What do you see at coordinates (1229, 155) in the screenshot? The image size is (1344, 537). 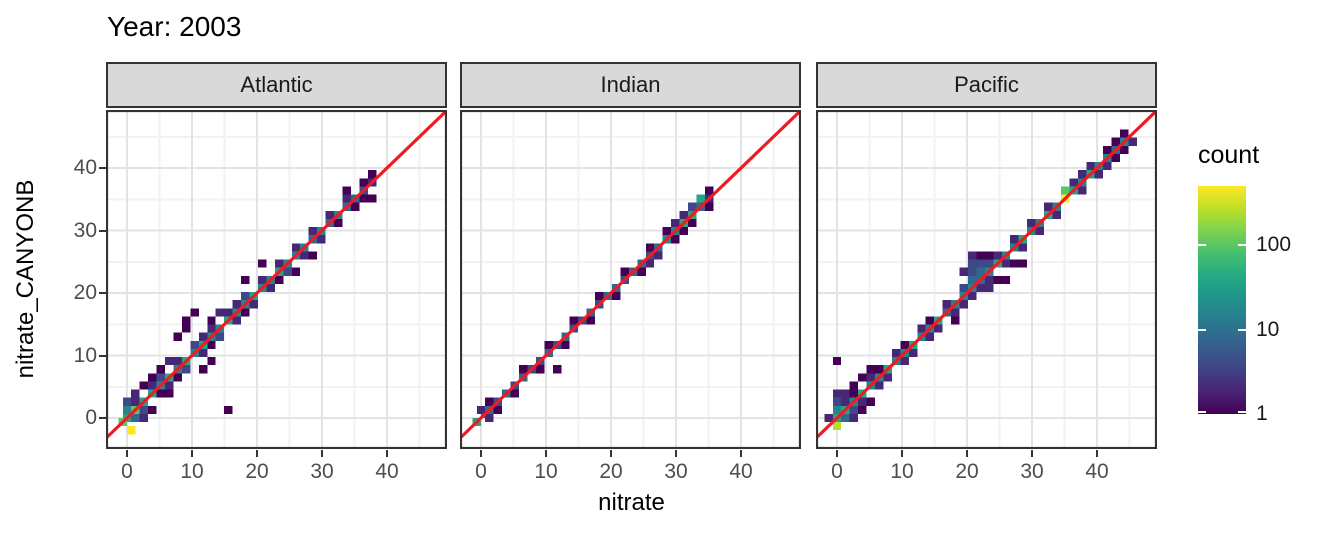 I see `legend-title: count` at bounding box center [1229, 155].